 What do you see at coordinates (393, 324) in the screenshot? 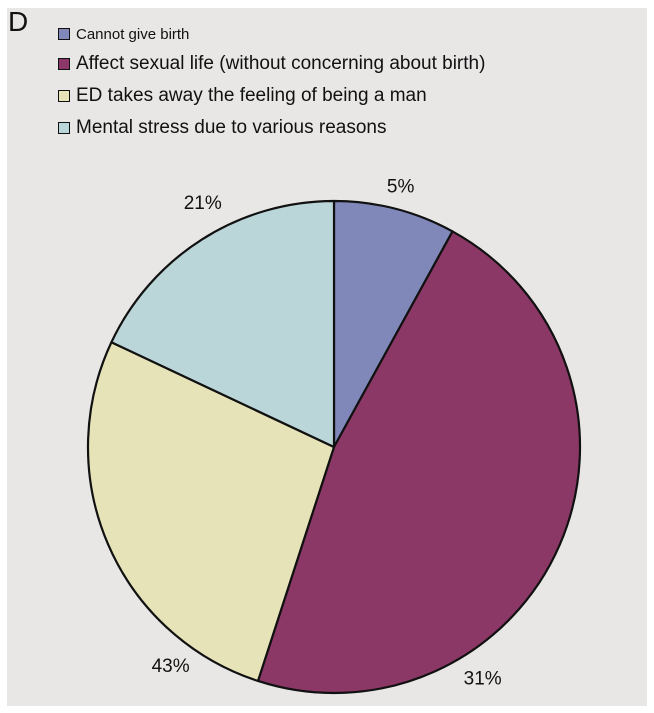
I see `pie-slice-cannot-give-birth` at bounding box center [393, 324].